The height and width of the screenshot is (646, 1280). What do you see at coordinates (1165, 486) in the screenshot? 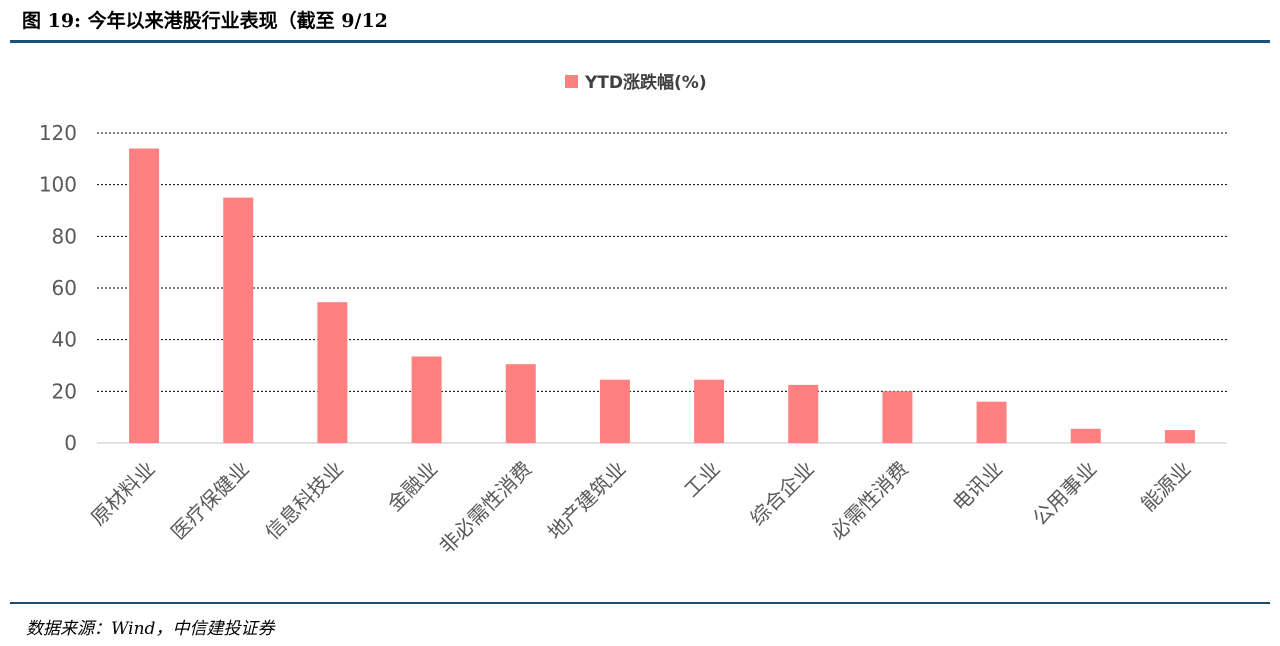
I see `x-tick-label: 能源业` at bounding box center [1165, 486].